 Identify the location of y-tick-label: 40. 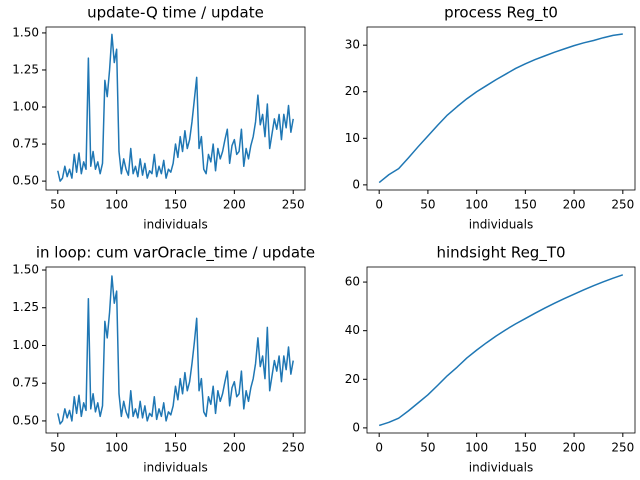
(352, 330).